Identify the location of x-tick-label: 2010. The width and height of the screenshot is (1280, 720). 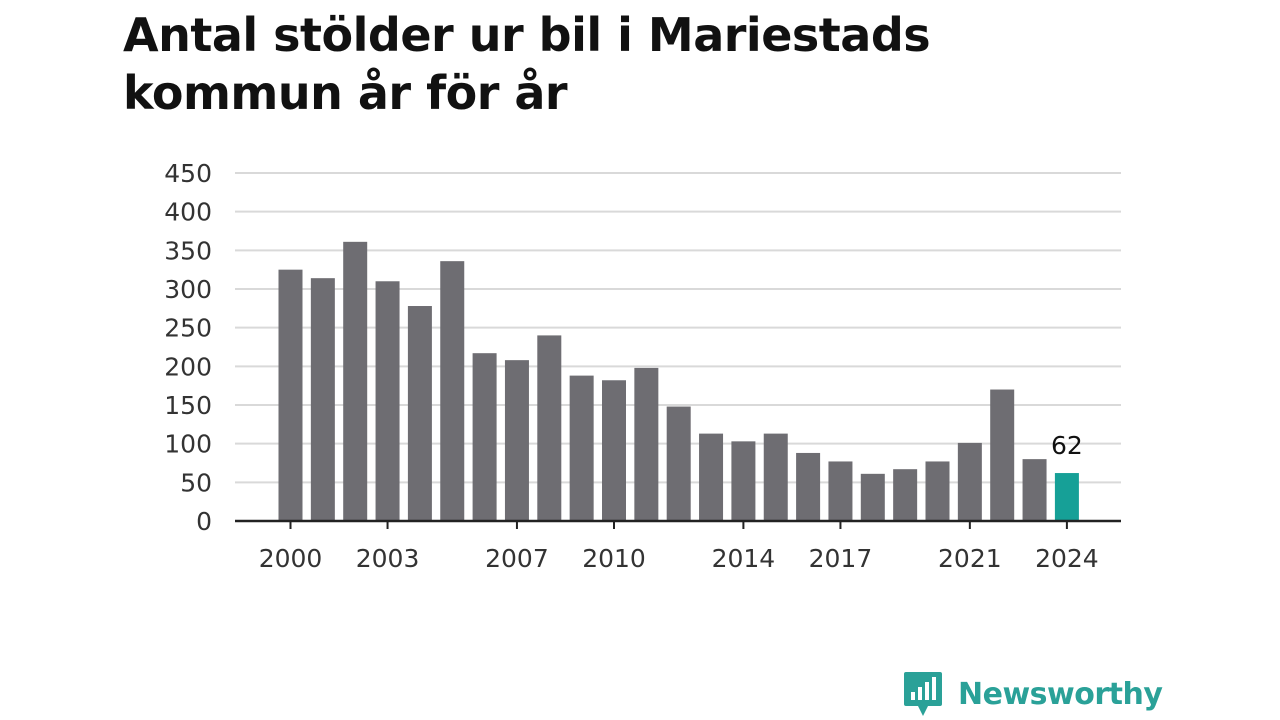
(614, 558).